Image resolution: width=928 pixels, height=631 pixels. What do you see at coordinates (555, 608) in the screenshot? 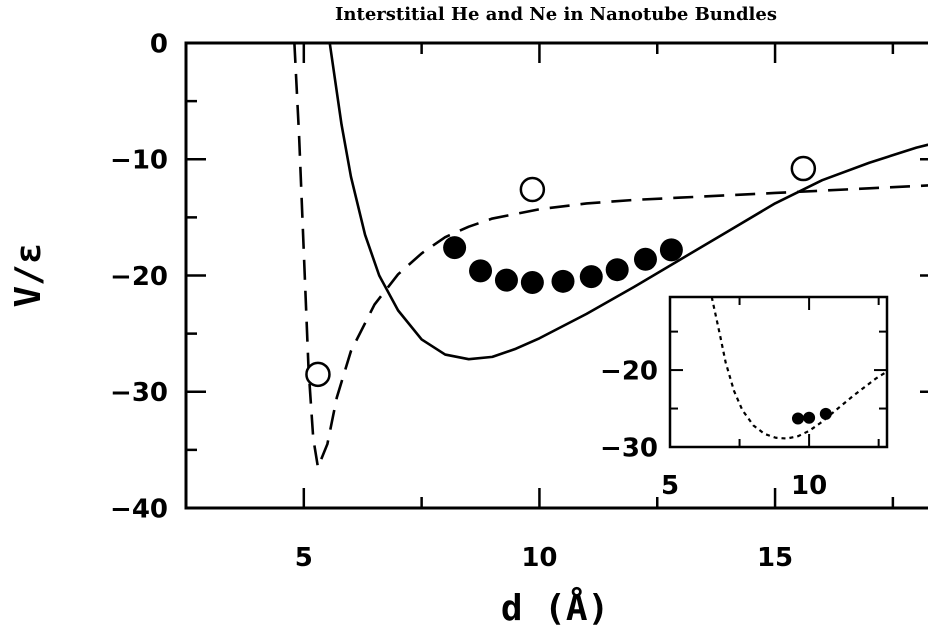
I see `x-axis-label: d (Å)` at bounding box center [555, 608].